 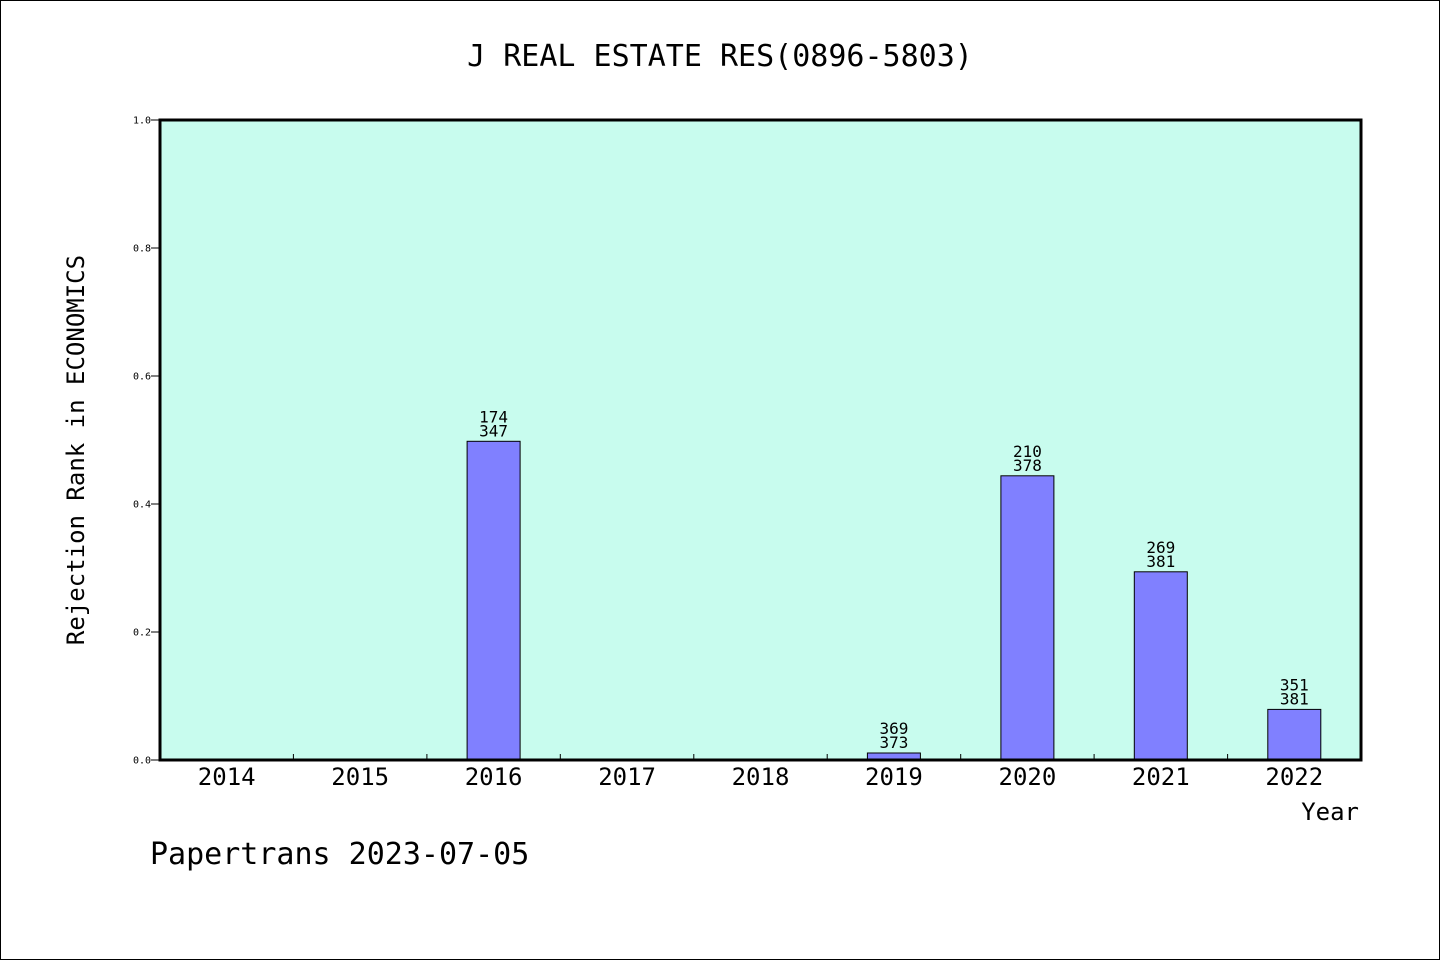 I want to click on bar-label-total-2019: 373, so click(x=893, y=742).